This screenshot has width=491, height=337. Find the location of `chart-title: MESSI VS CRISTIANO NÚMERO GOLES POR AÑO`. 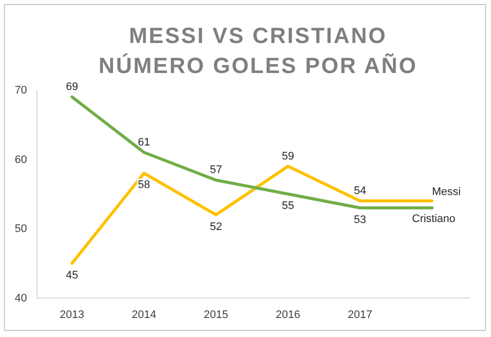

chart-title: MESSI VS CRISTIANO NÚMERO GOLES POR AÑO is located at coordinates (258, 50).